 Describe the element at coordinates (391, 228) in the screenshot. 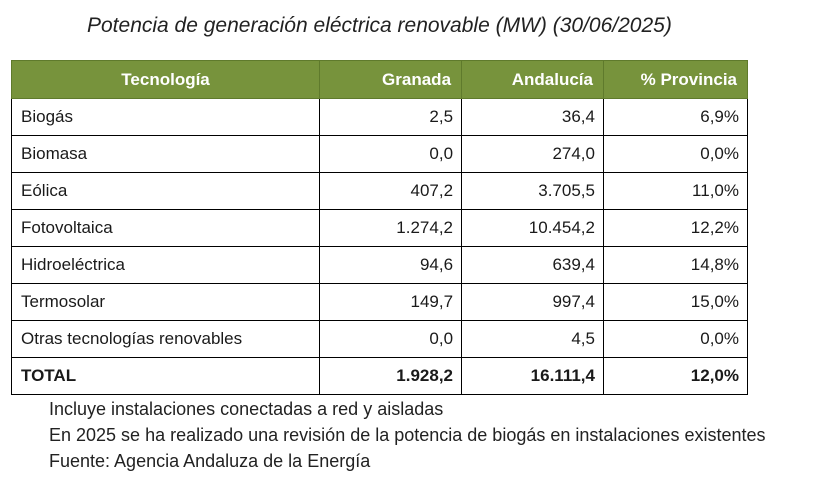

I see `cell-granada: 1.274,2` at that location.